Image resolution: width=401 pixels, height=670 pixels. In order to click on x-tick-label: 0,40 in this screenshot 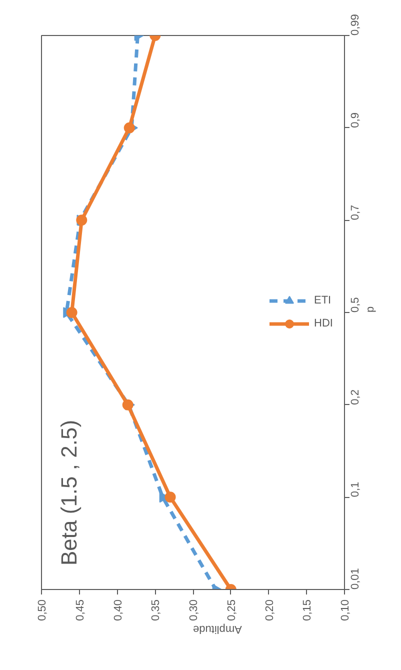, I will do `click(118, 610)`.